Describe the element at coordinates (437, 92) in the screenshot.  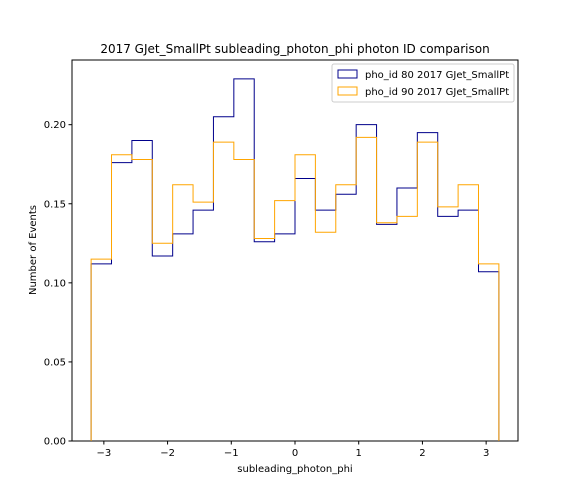
I see `legend-label-2: pho_id 90 2017 GJet_SmallPt` at that location.